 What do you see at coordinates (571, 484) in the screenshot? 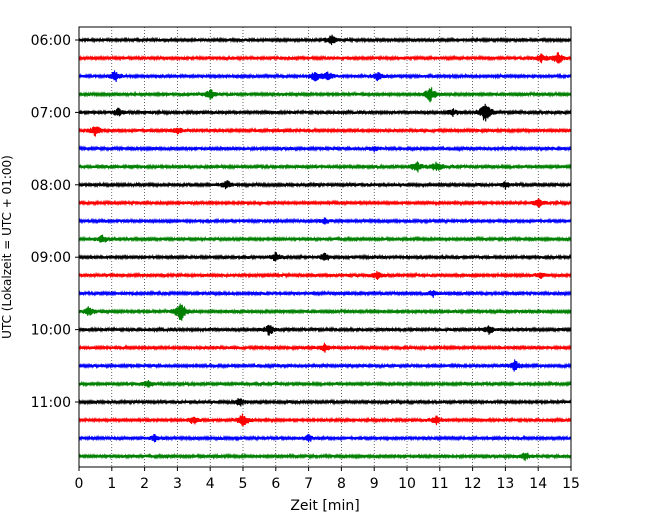
I see `x-tick-label: 15` at bounding box center [571, 484].